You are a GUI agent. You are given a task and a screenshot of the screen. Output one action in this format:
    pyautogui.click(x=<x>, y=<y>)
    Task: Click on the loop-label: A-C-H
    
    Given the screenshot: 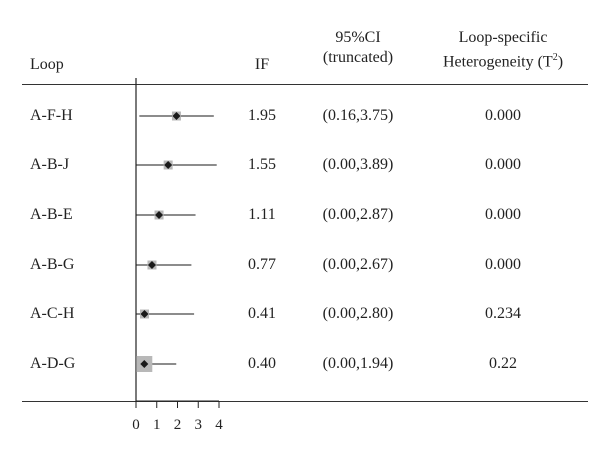 What is the action you would take?
    pyautogui.click(x=52, y=313)
    